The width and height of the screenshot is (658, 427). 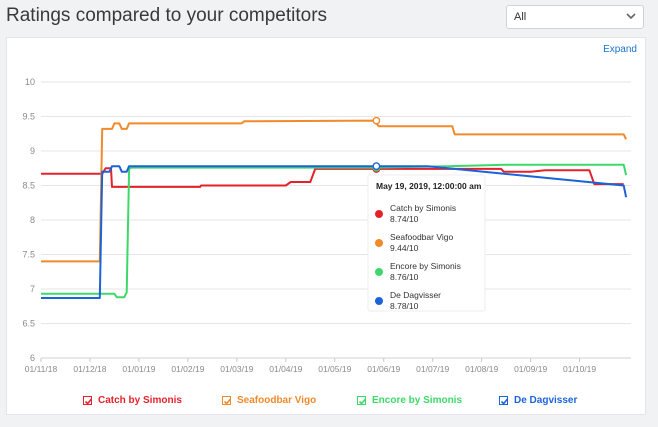 I want to click on y-tick-label: 7, so click(x=32, y=289).